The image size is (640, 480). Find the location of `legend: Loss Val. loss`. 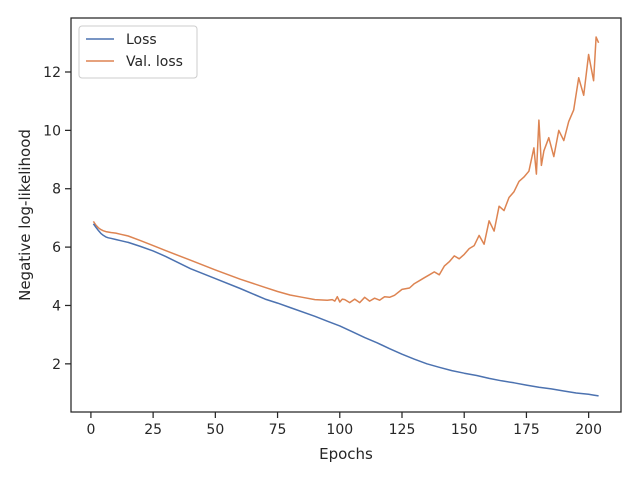

legend: Loss Val. loss is located at coordinates (138, 52).